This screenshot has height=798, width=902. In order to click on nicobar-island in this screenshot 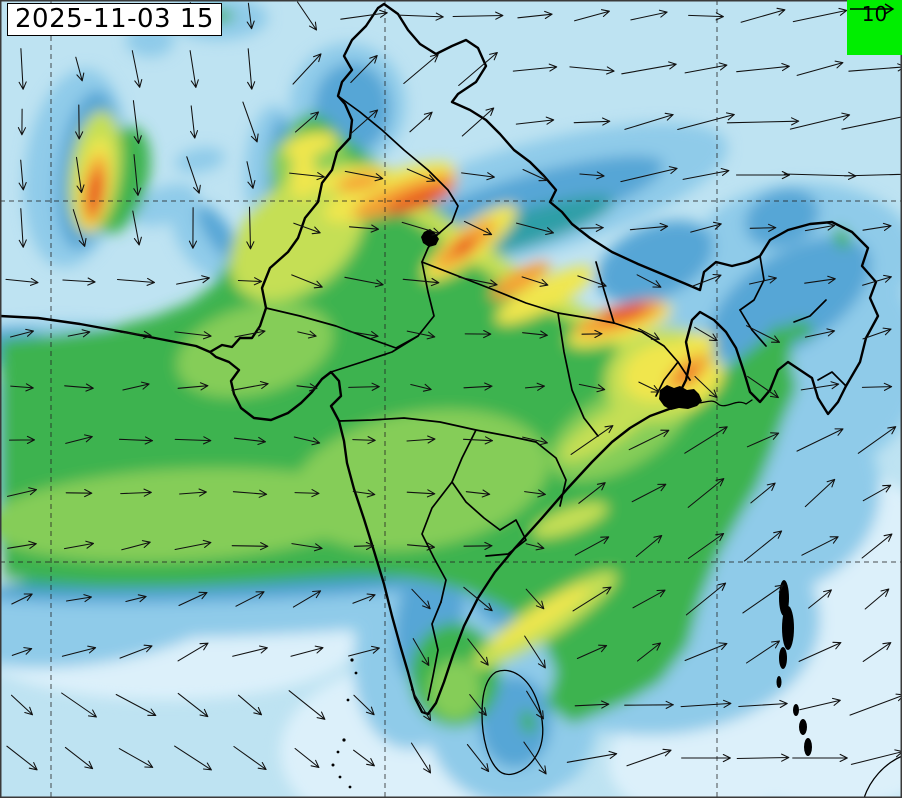, I will do `click(808, 747)`.